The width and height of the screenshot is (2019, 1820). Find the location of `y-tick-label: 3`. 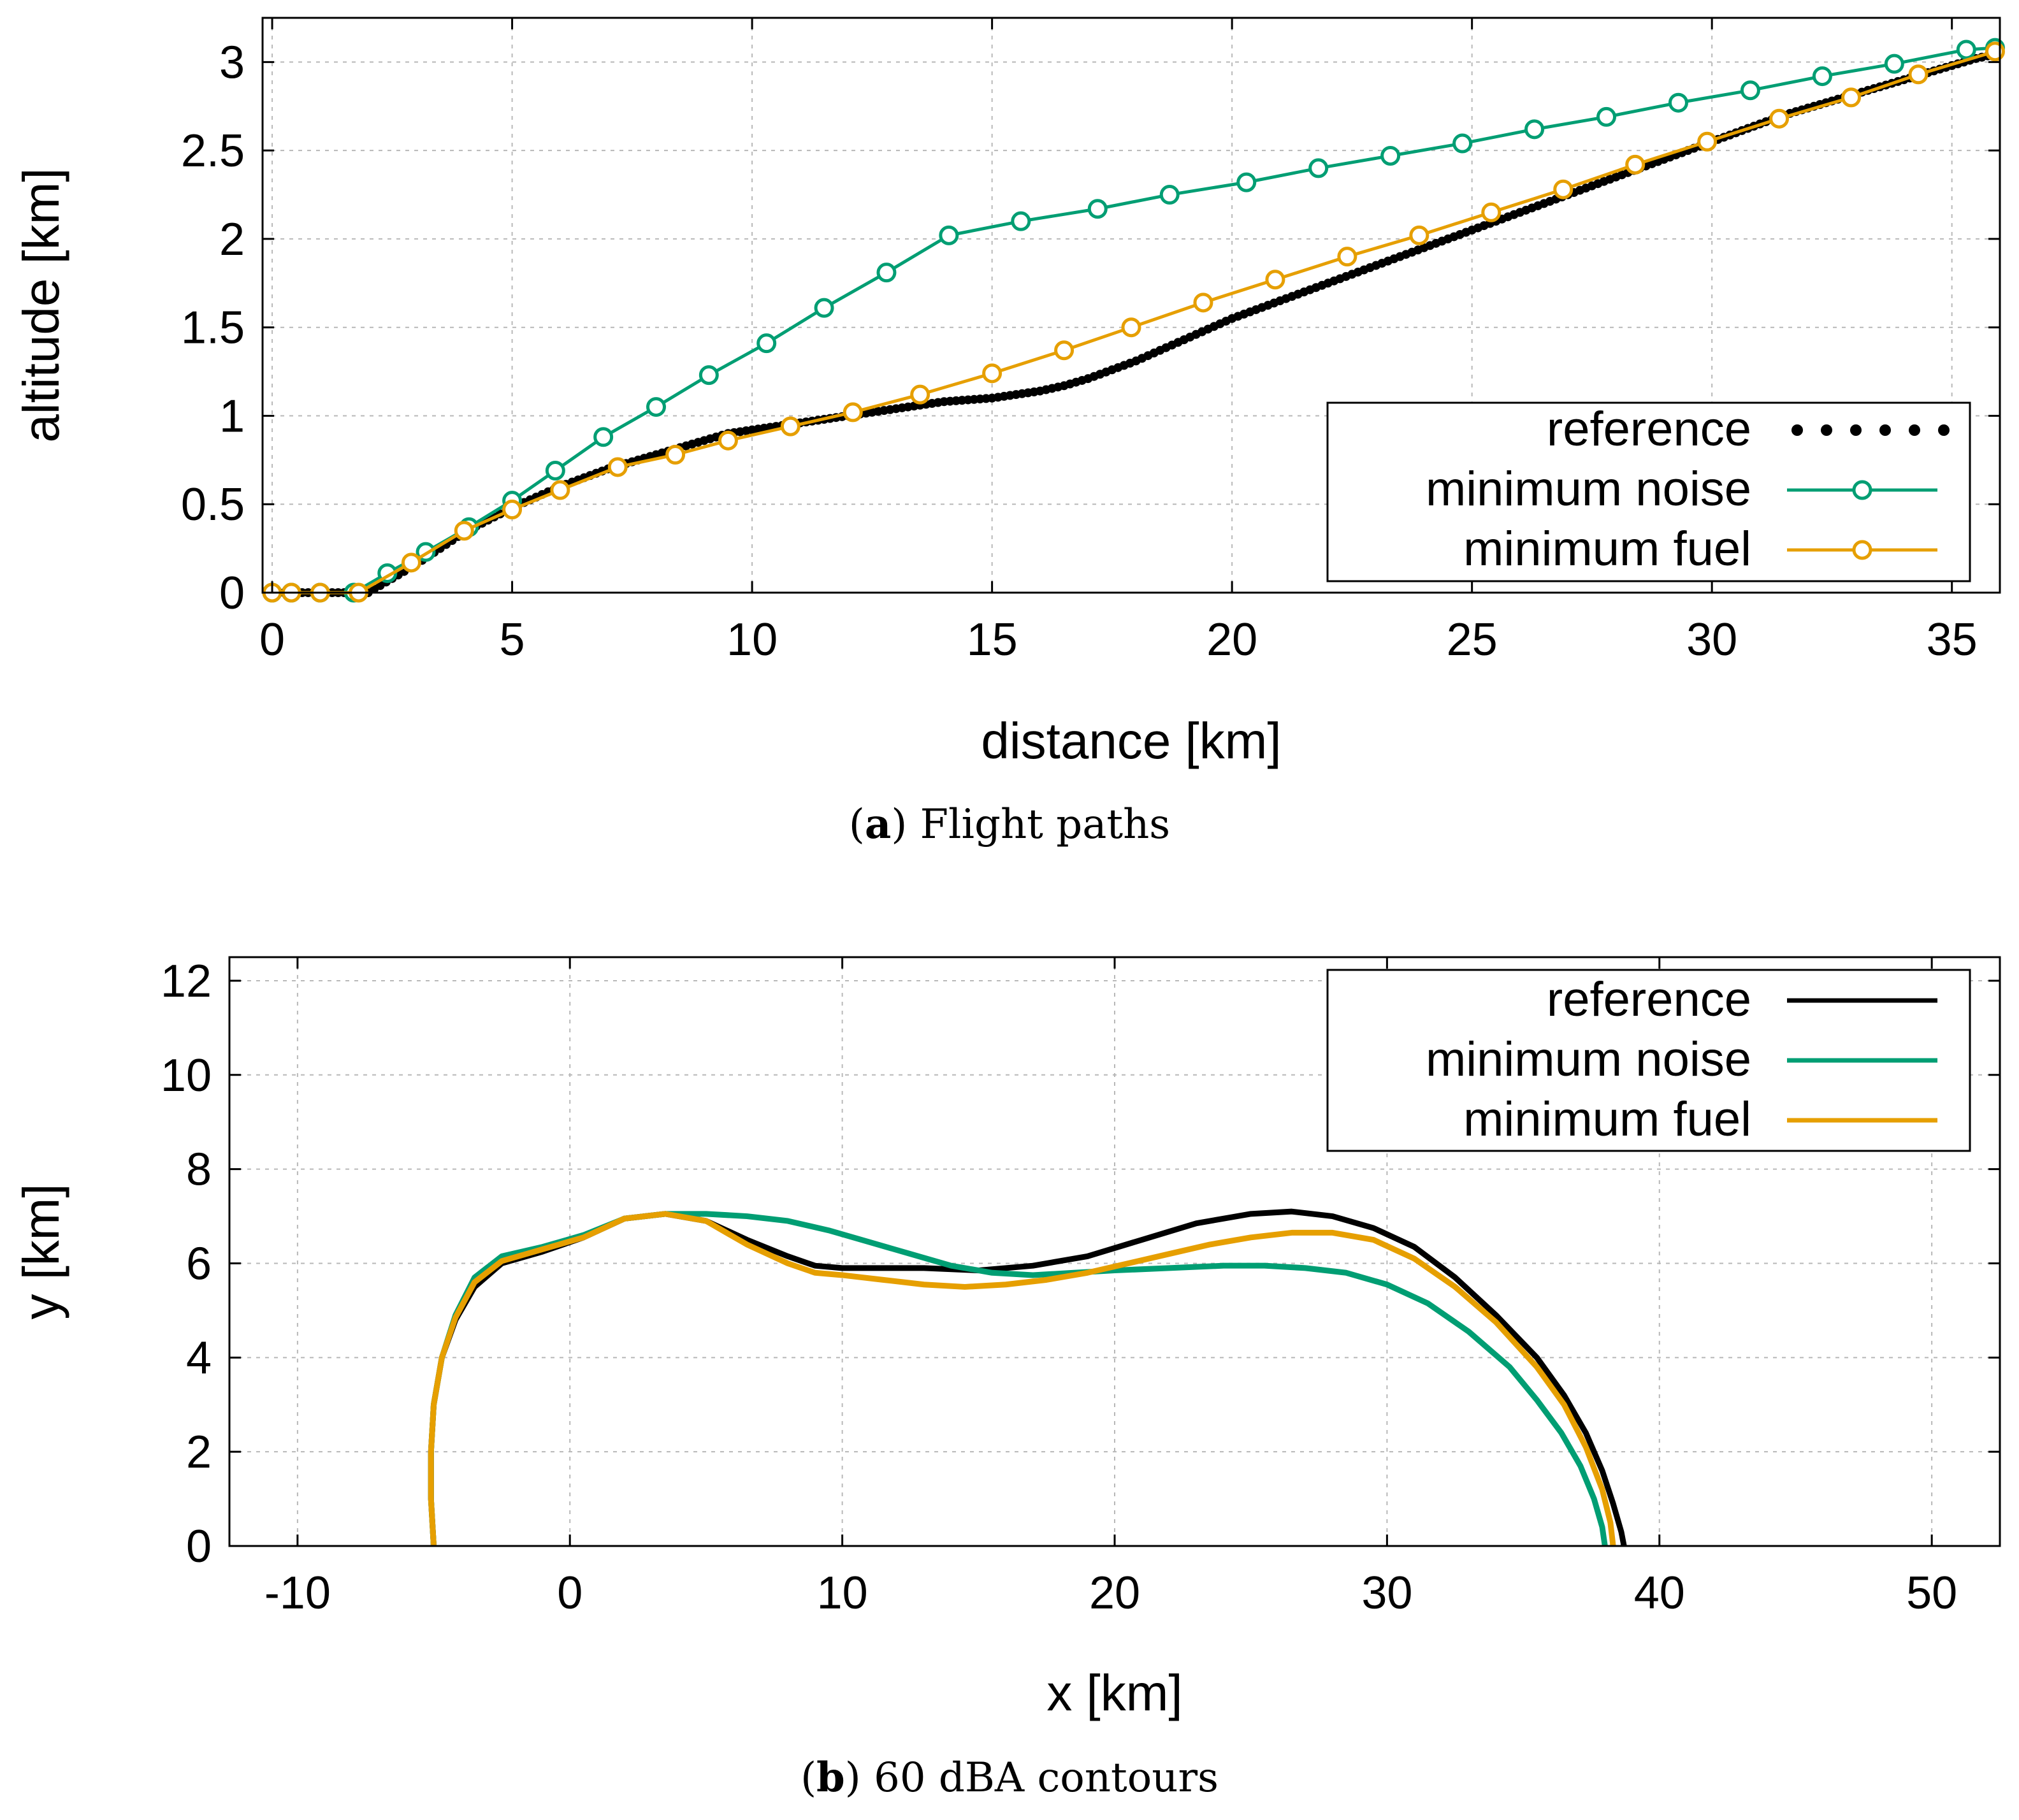

y-tick-label: 3 is located at coordinates (232, 62).